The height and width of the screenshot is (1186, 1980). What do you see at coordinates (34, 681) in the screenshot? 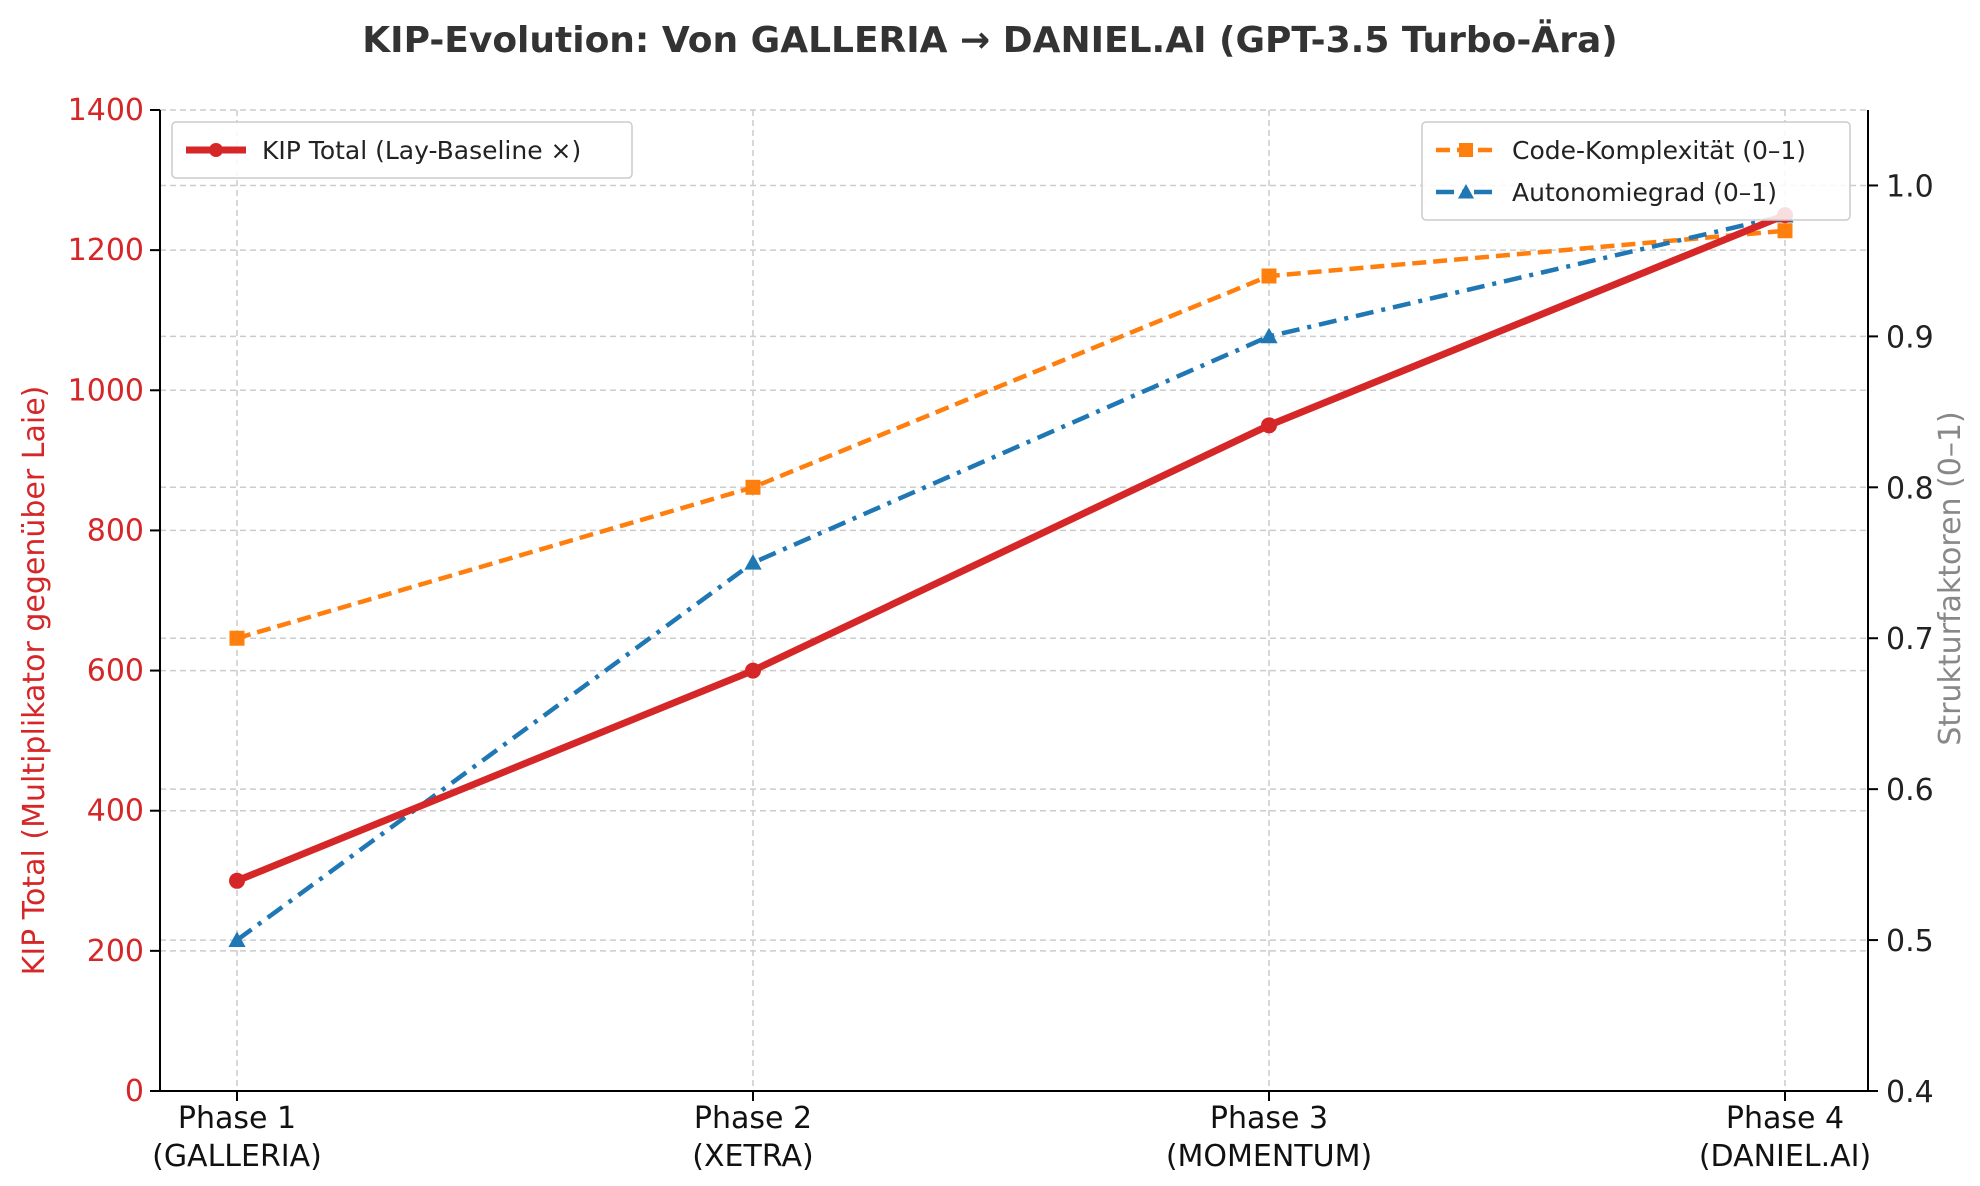
I see `y-axis-title-left: KIP Total (Multiplikator gegenüber Laie)` at bounding box center [34, 681].